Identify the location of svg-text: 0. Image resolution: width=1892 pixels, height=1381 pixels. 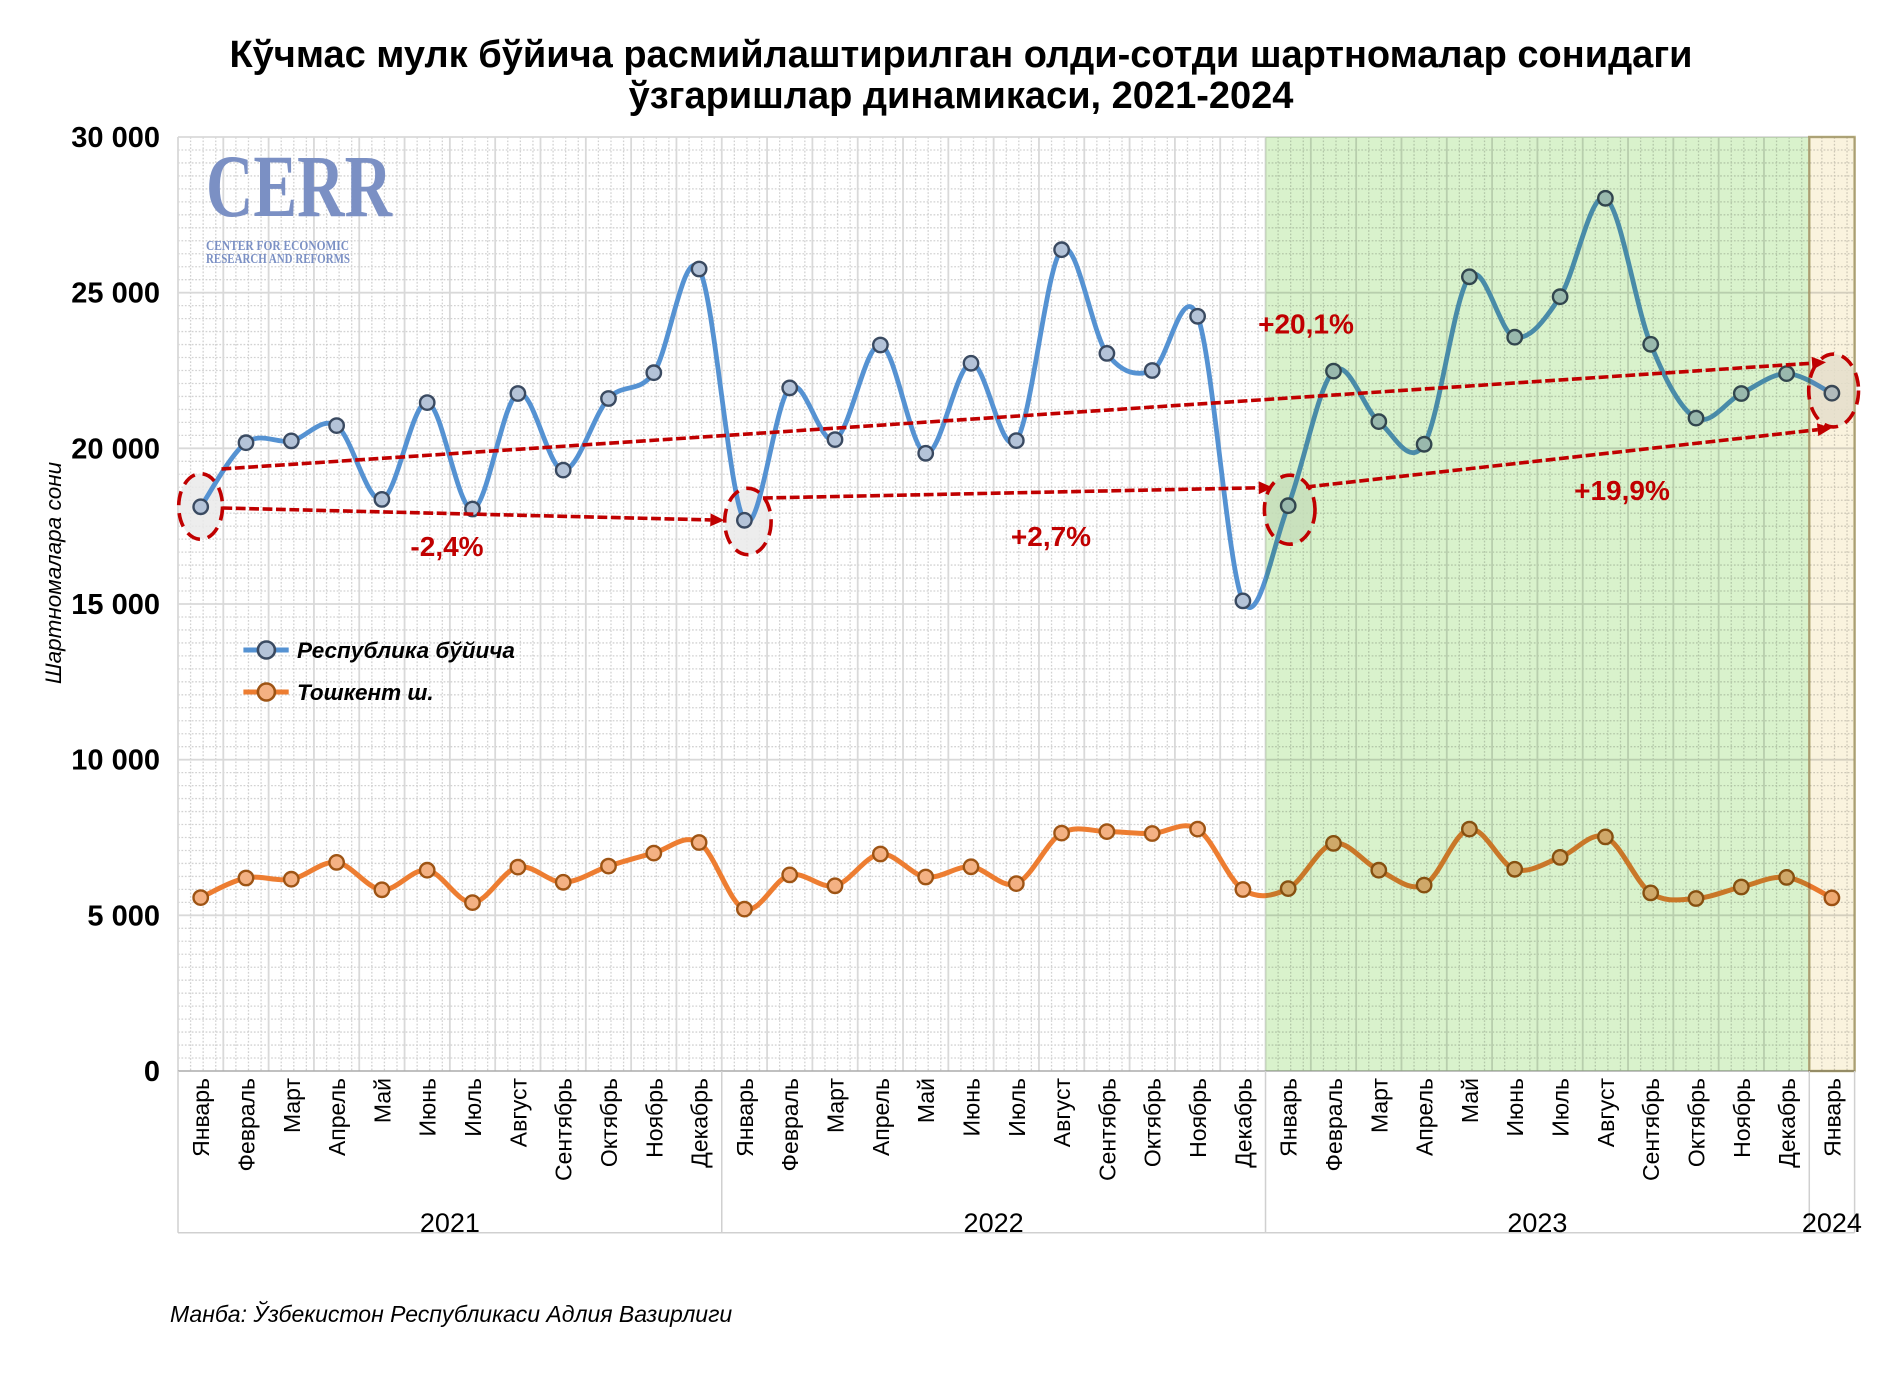
(152, 1072).